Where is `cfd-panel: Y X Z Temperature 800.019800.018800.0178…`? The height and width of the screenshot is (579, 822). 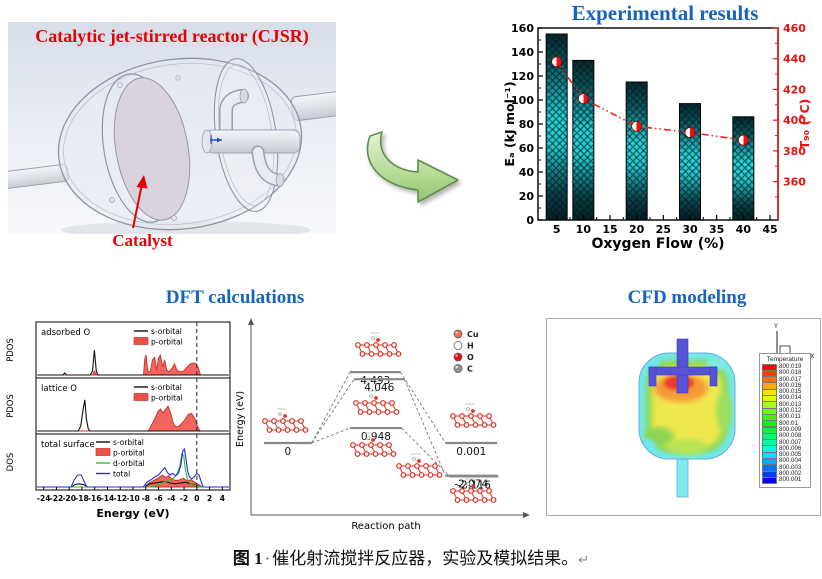 cfd-panel: Y X Z Temperature 800.019800.018800.0178… is located at coordinates (683, 417).